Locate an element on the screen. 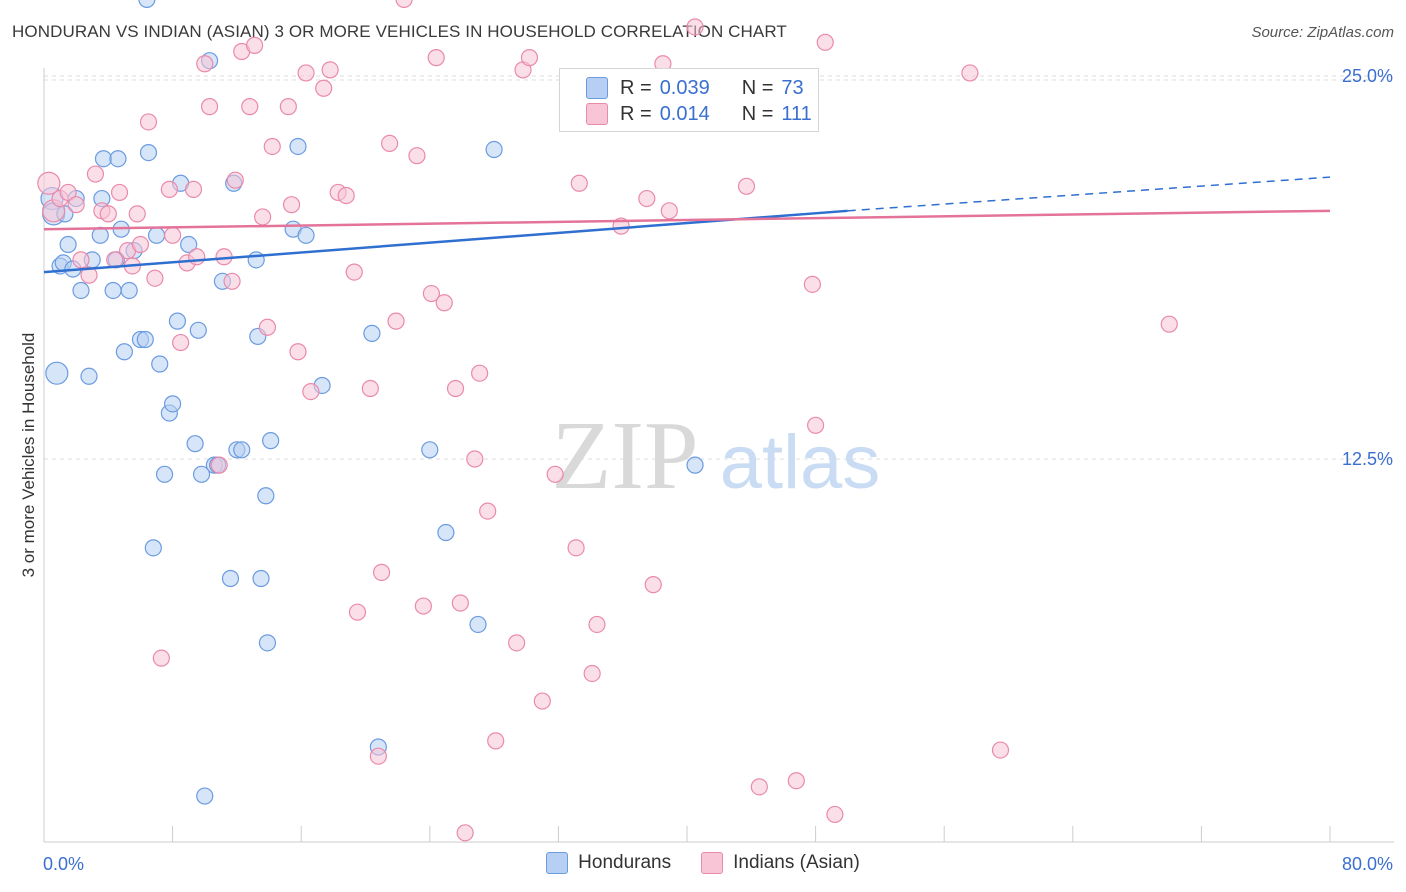 The height and width of the screenshot is (892, 1406). r-value: 0.039 is located at coordinates (684, 87).